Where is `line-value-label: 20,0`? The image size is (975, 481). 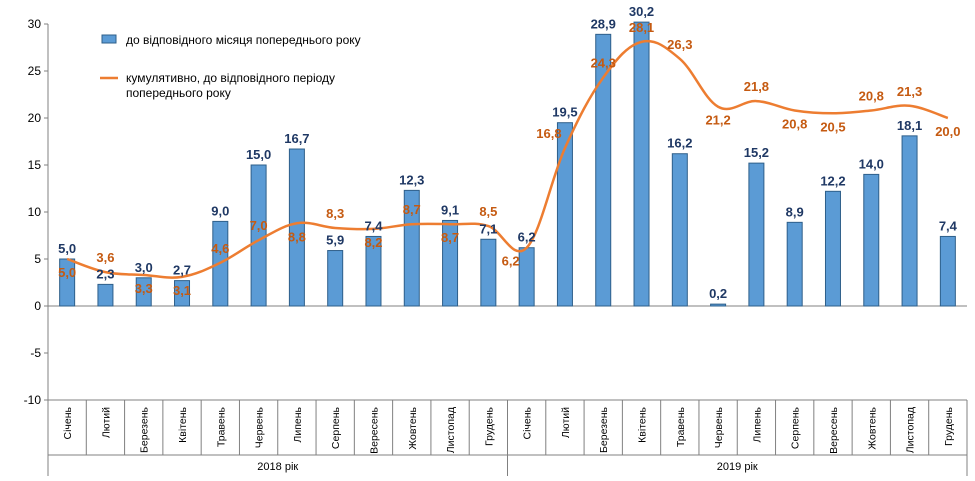 line-value-label: 20,0 is located at coordinates (947, 131).